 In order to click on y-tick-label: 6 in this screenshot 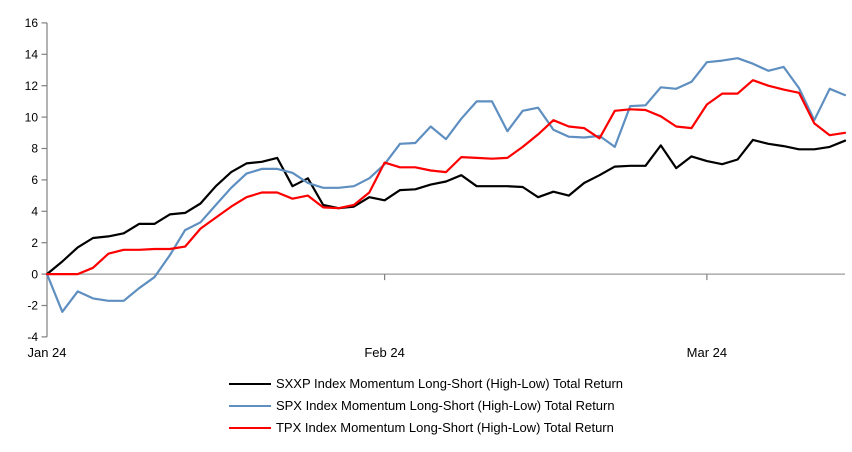, I will do `click(34, 180)`.